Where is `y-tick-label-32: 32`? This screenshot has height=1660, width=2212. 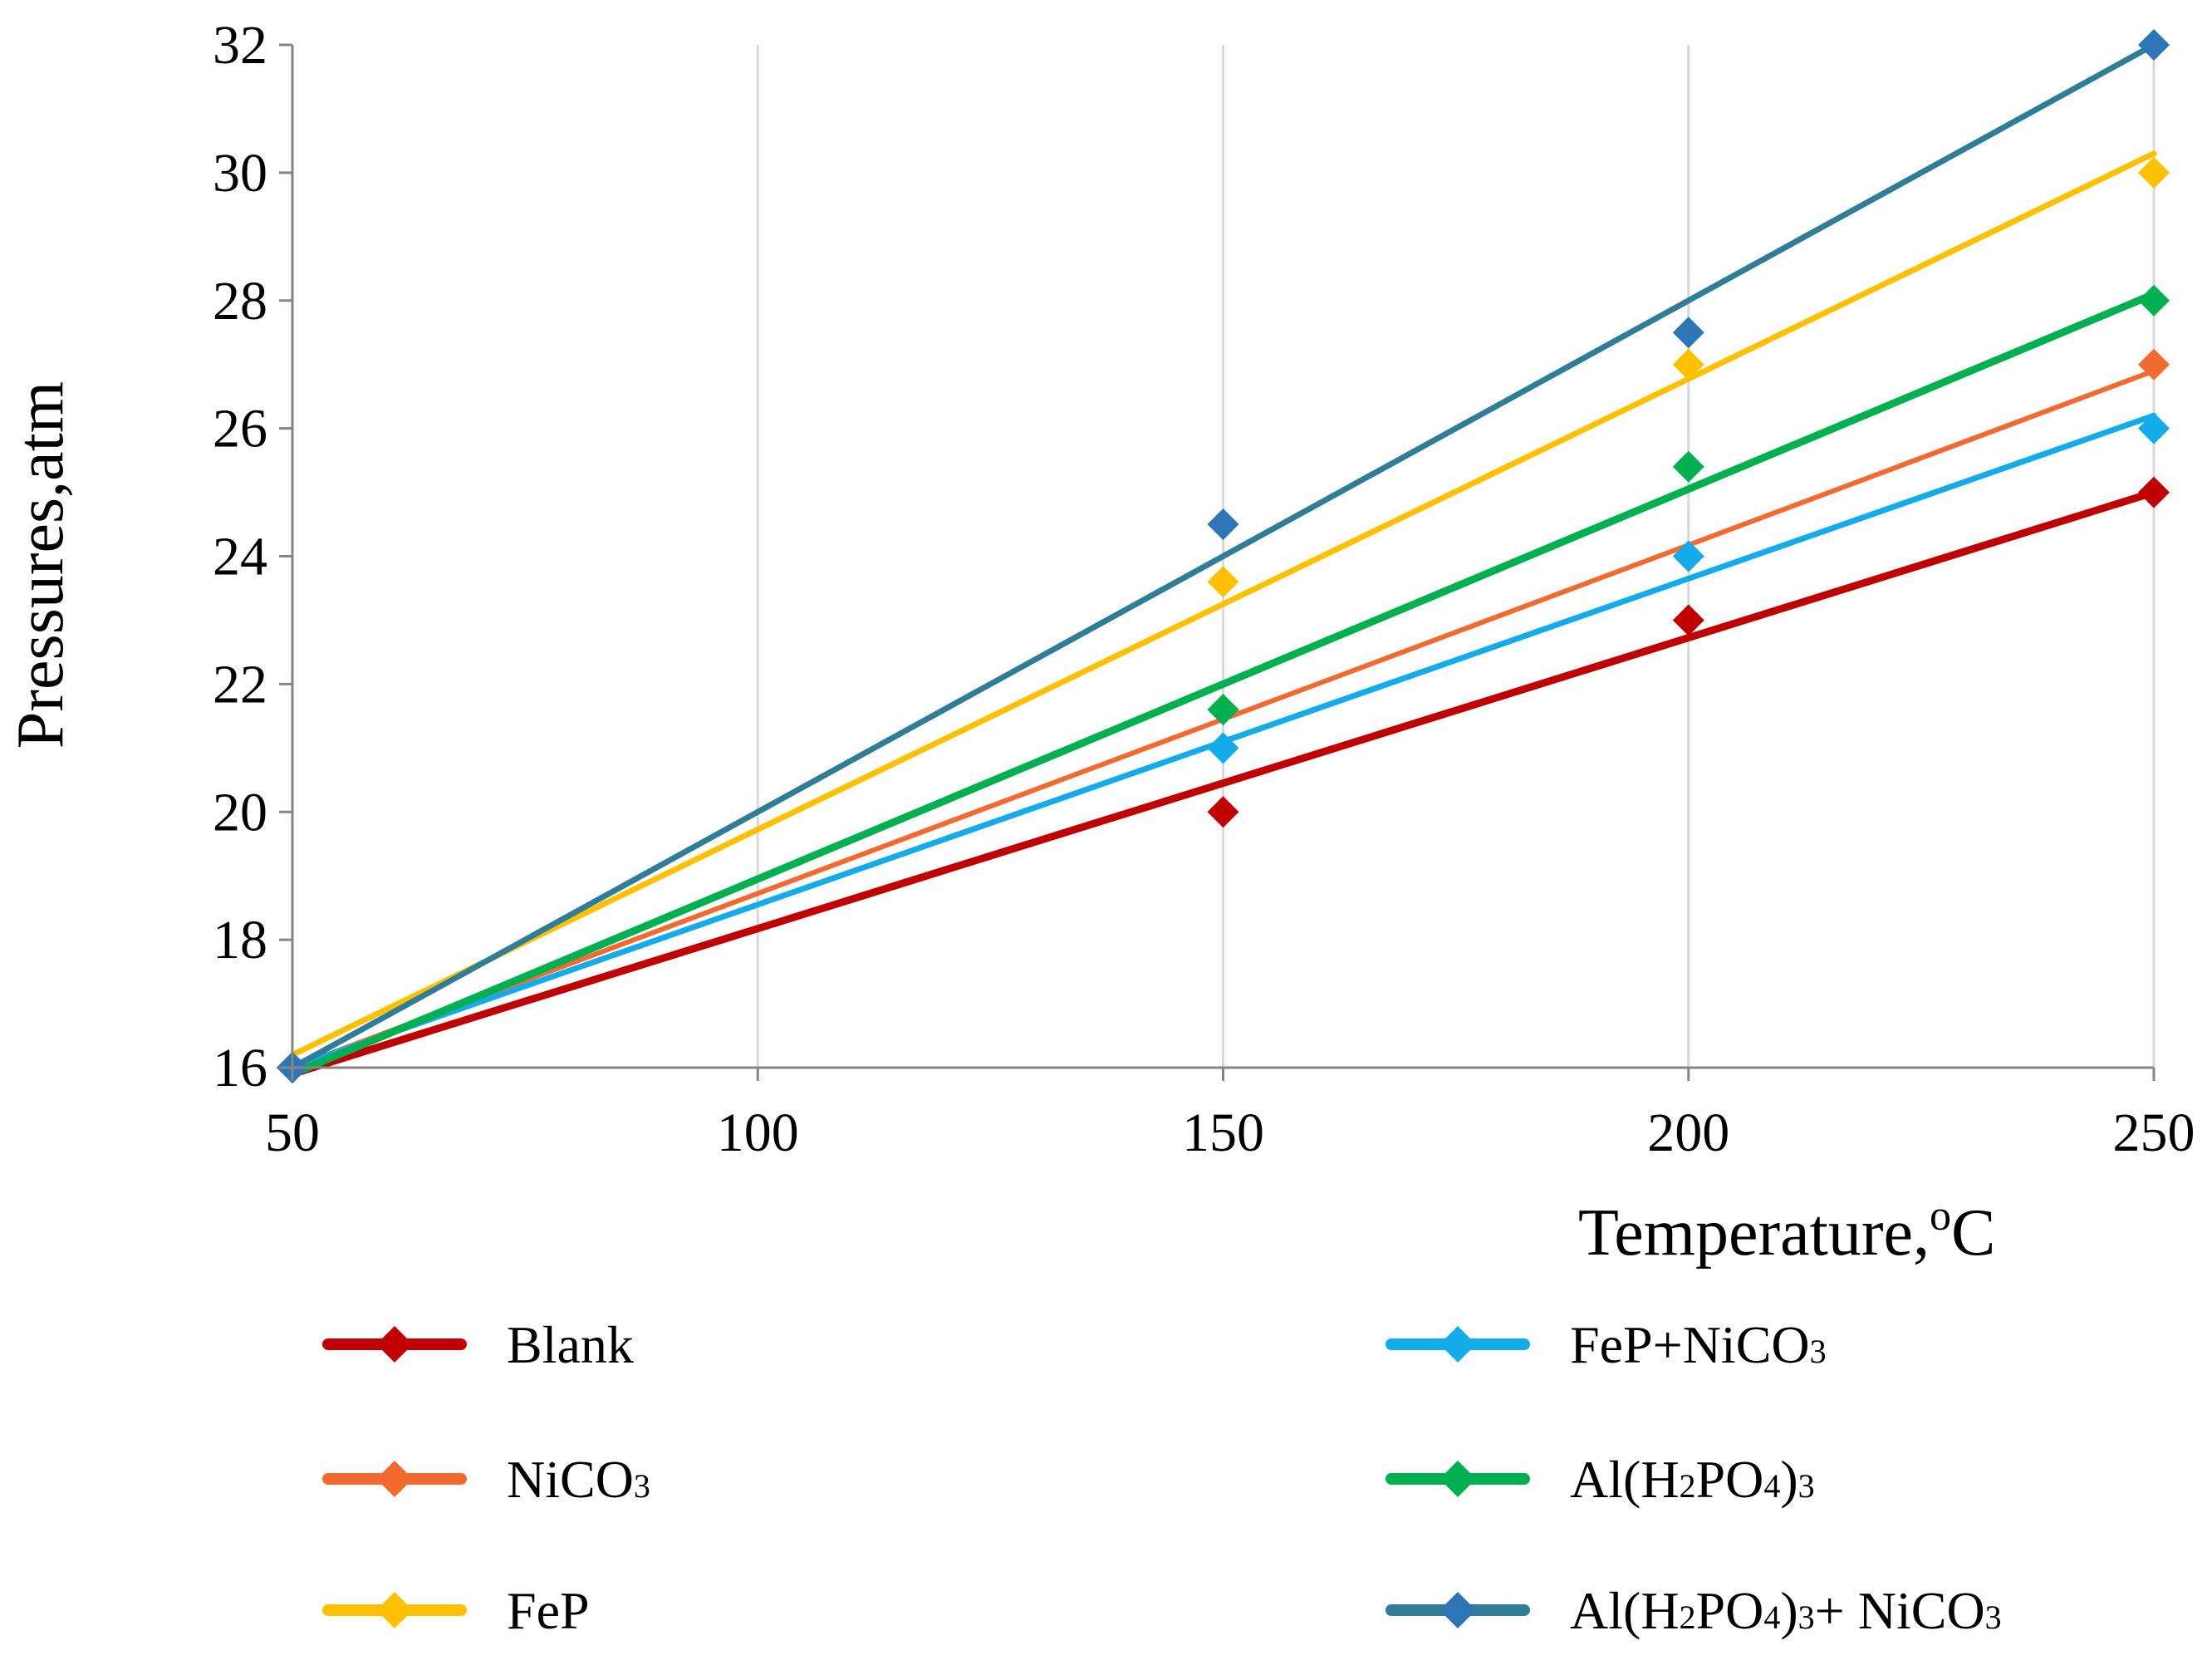 y-tick-label-32: 32 is located at coordinates (240, 45).